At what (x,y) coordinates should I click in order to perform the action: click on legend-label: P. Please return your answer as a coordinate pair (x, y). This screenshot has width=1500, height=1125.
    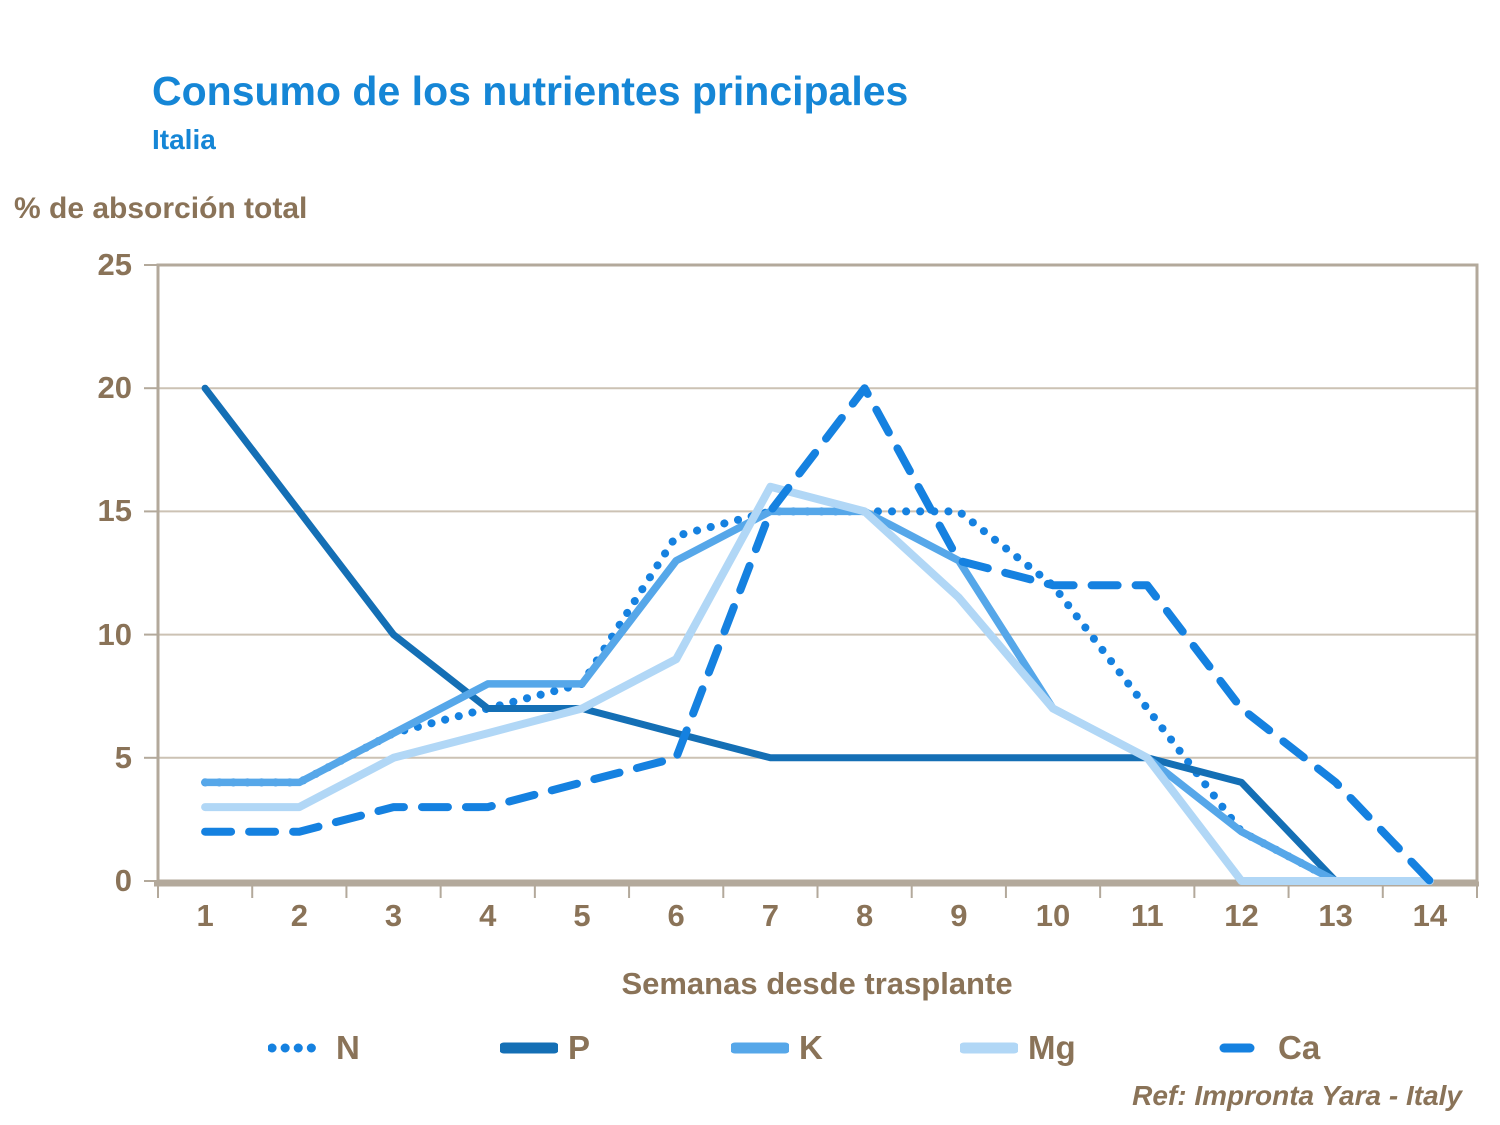
    Looking at the image, I should click on (579, 1047).